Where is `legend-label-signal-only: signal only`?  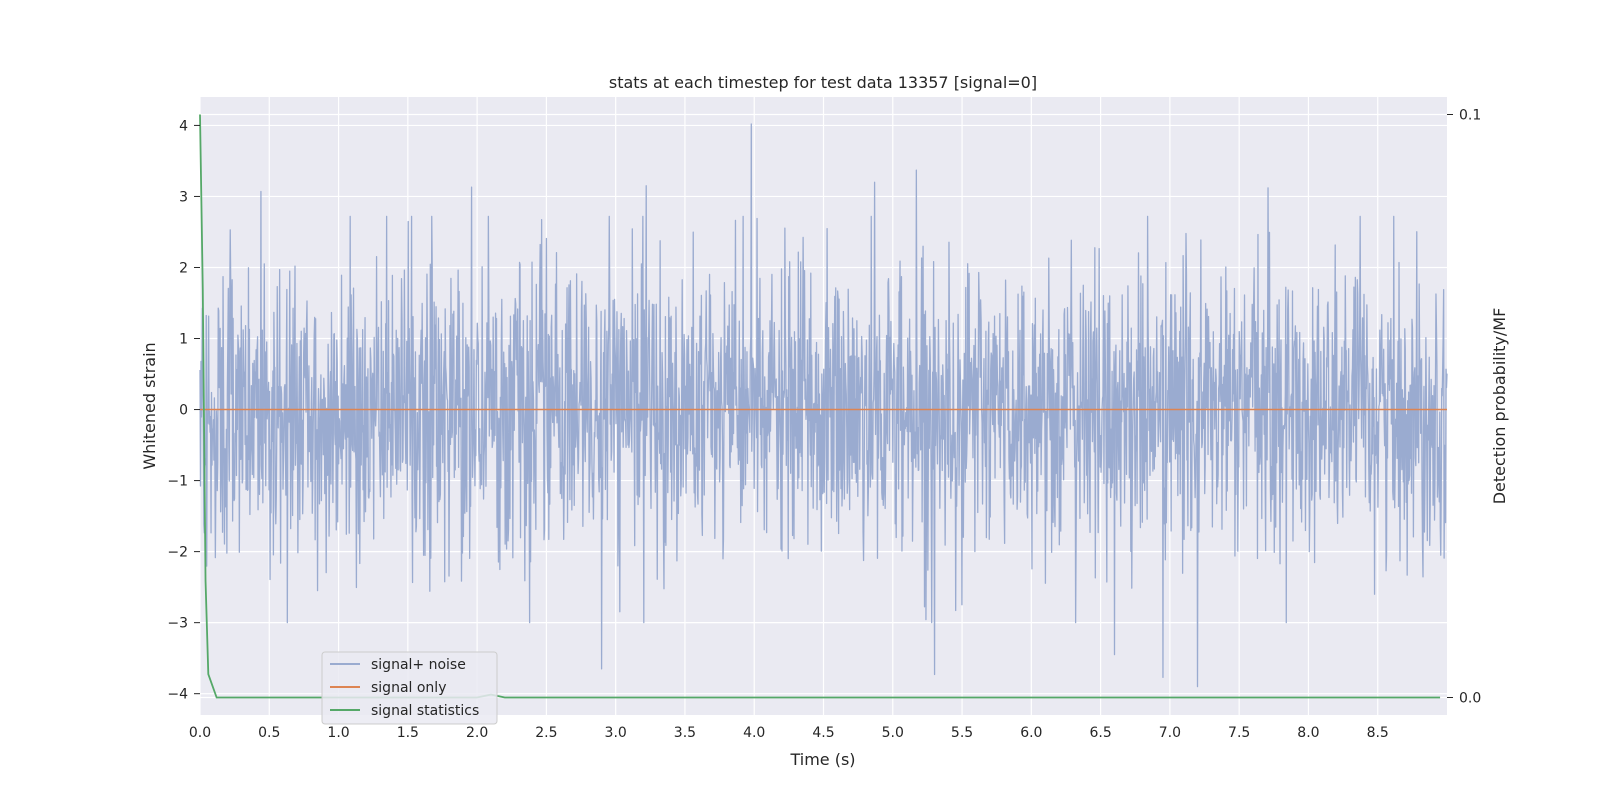
legend-label-signal-only: signal only is located at coordinates (408, 688).